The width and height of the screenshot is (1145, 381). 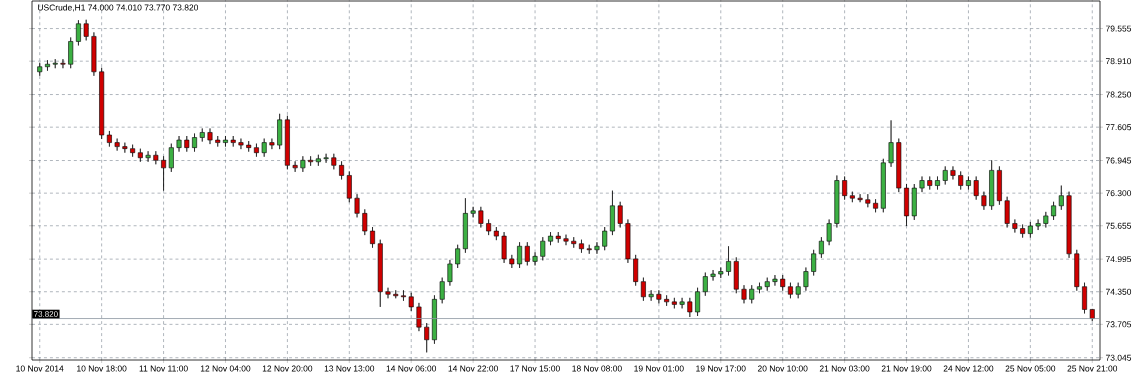 What do you see at coordinates (1118, 193) in the screenshot?
I see `y-tick-label: 76.300` at bounding box center [1118, 193].